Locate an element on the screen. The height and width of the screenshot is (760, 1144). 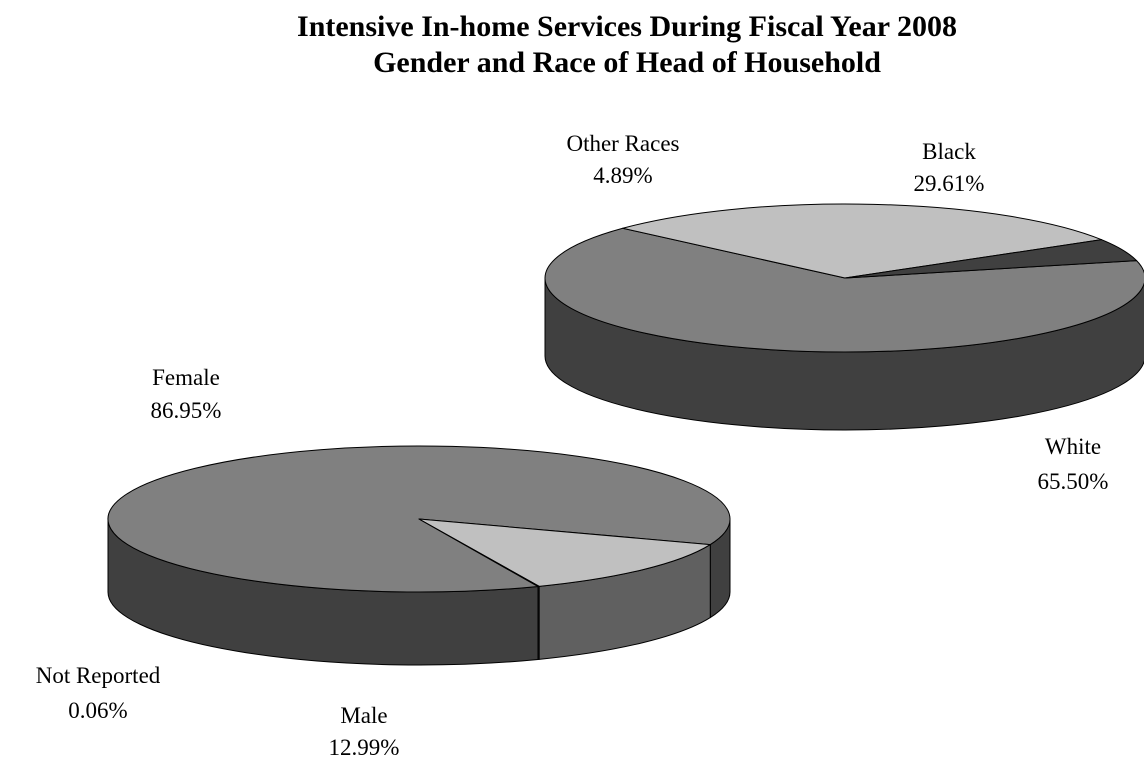
pie-slice-not-reported is located at coordinates (479, 552).